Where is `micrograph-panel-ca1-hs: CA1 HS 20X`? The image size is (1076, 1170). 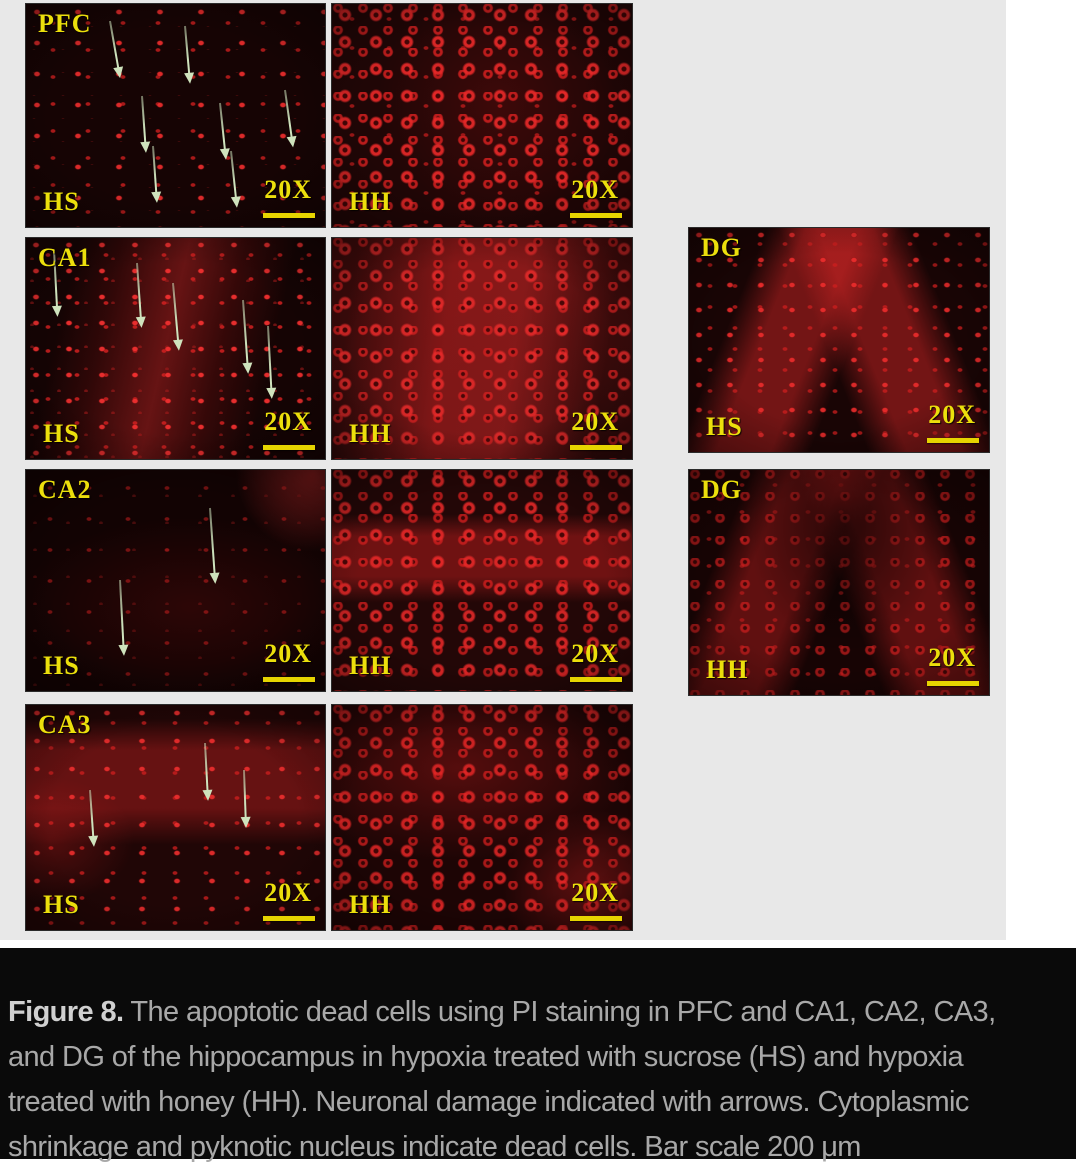 micrograph-panel-ca1-hs: CA1 HS 20X is located at coordinates (175, 348).